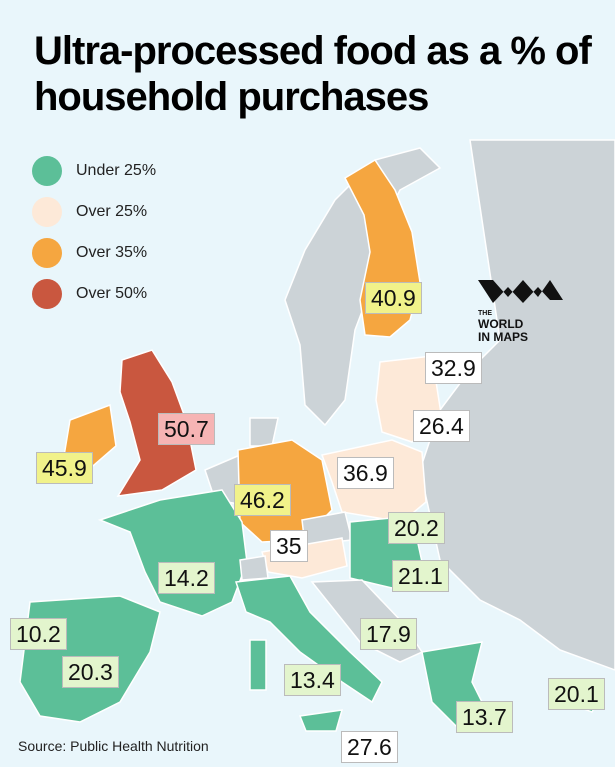  What do you see at coordinates (186, 578) in the screenshot?
I see `value-label: 14.2` at bounding box center [186, 578].